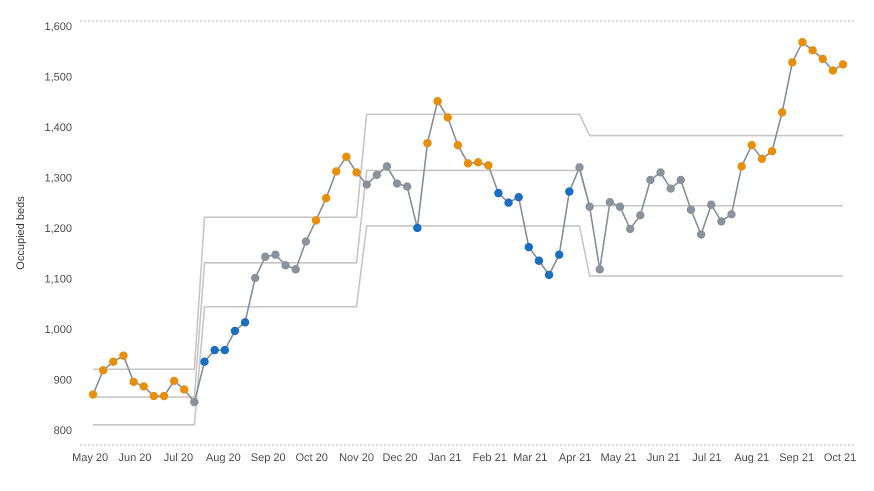  I want to click on x-tick-label: Mar 21, so click(530, 458).